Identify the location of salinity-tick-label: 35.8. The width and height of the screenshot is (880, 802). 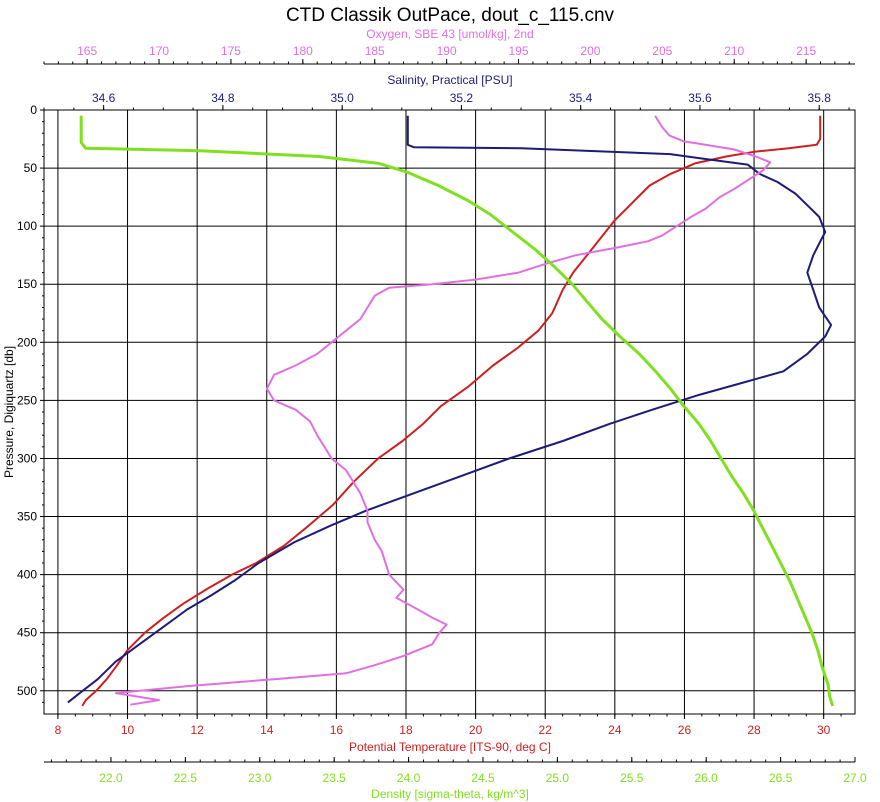
(820, 98).